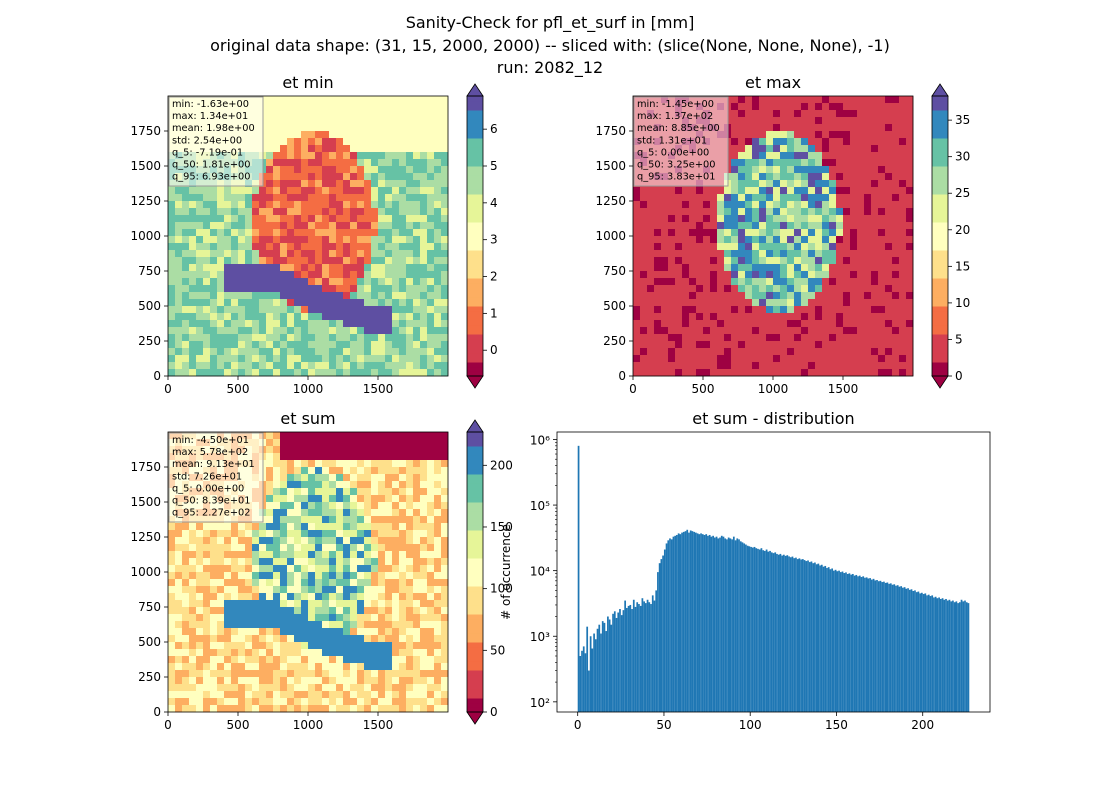 This screenshot has width=1100, height=800. I want to click on y-tick-label: 0, so click(157, 376).